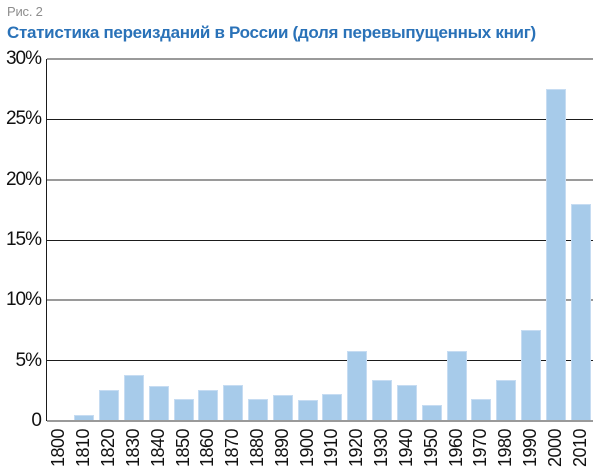 This screenshot has width=600, height=473. I want to click on y-tick-label: 25%, so click(23, 119).